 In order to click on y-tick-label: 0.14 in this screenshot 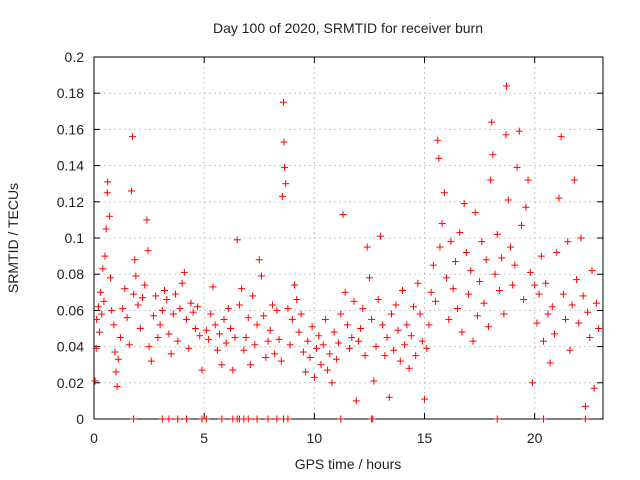, I will do `click(70, 166)`.